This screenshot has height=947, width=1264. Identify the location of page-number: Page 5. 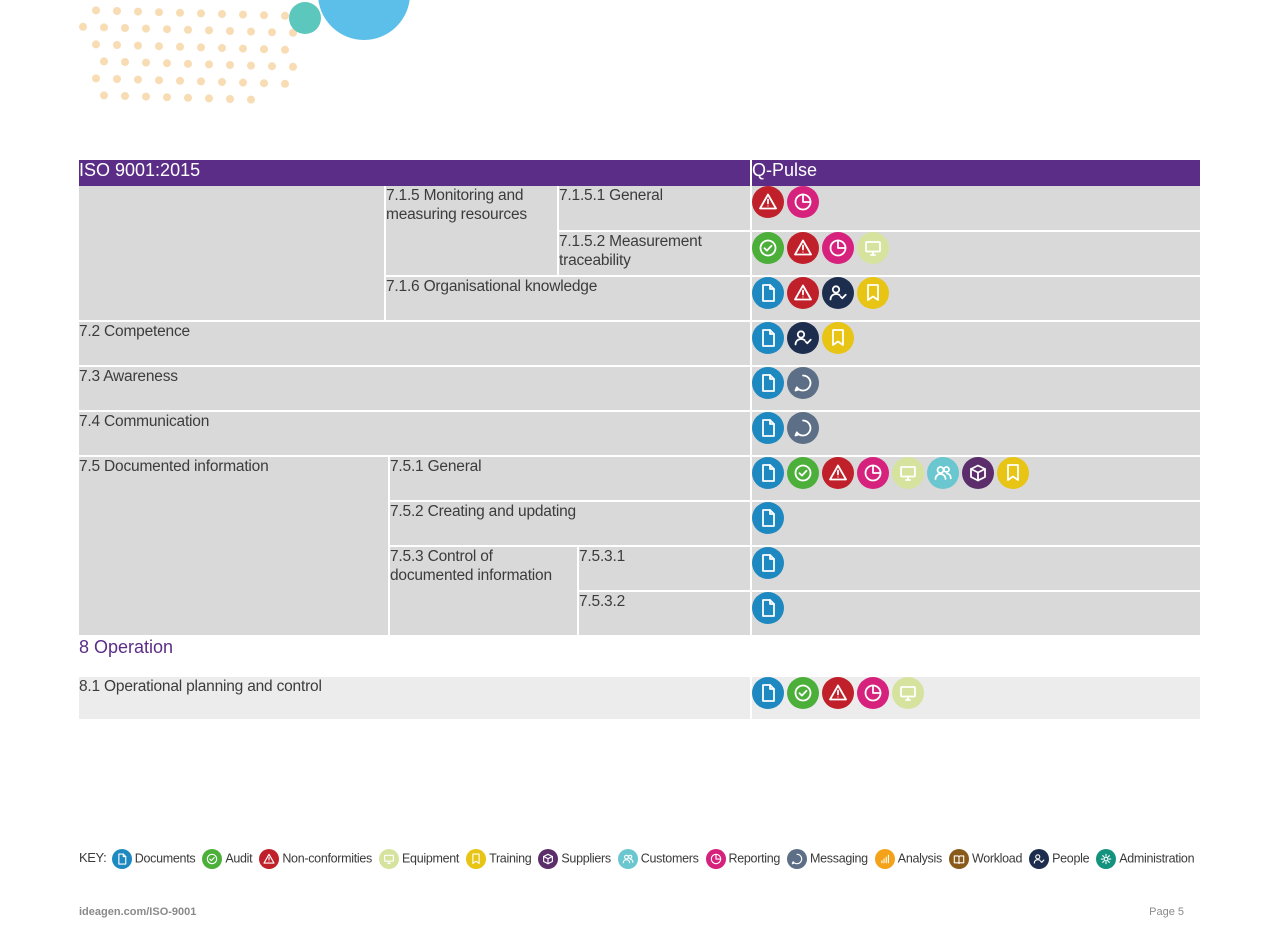
(1166, 912).